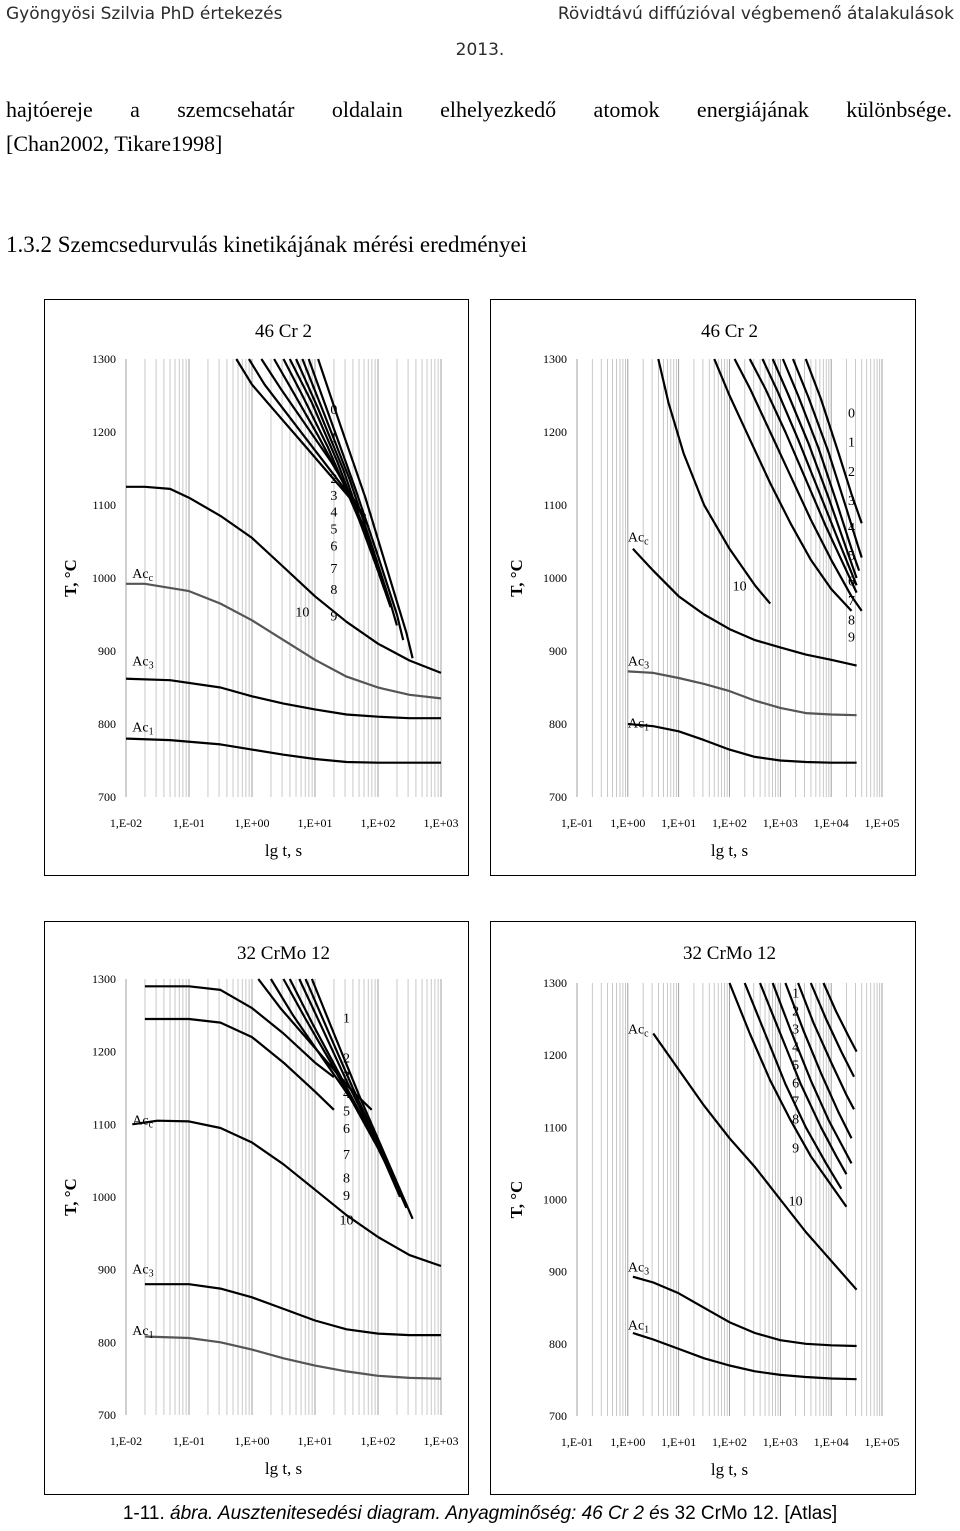  What do you see at coordinates (189, 823) in the screenshot?
I see `x-tick-label: 1,E-01` at bounding box center [189, 823].